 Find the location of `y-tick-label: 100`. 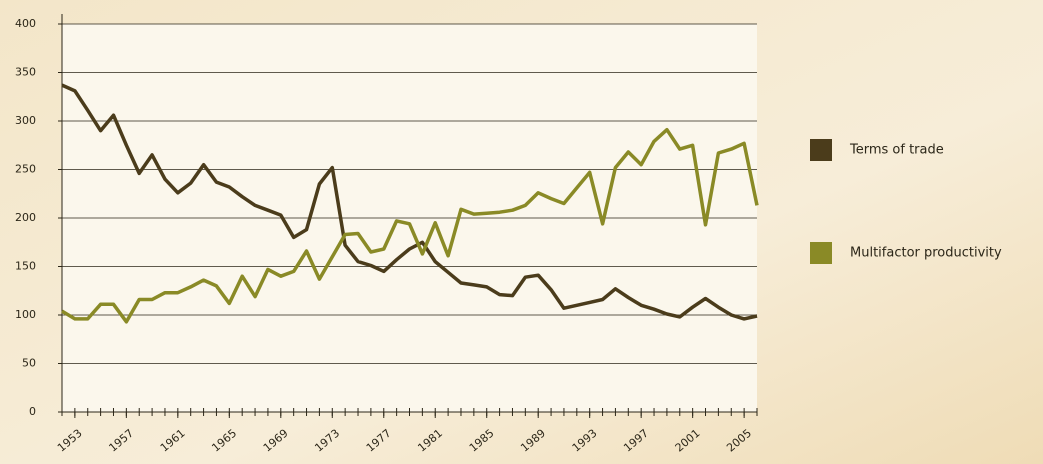

y-tick-label: 100 is located at coordinates (25, 314).